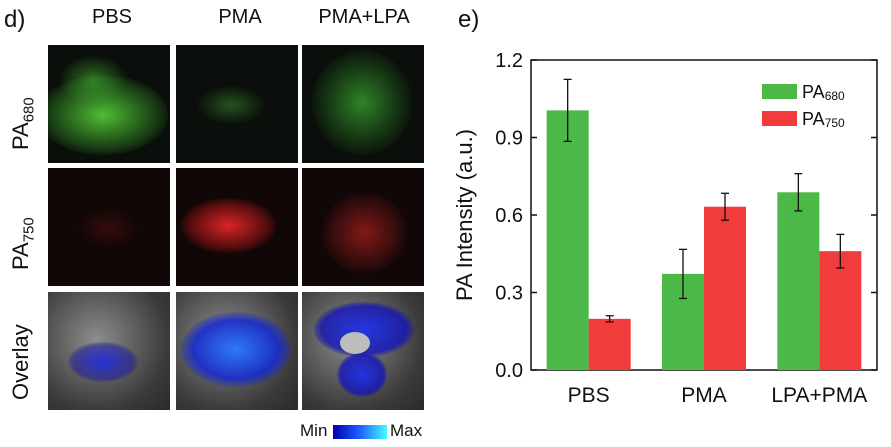 The width and height of the screenshot is (891, 447). I want to click on image-overlay-pma-lpa, so click(363, 351).